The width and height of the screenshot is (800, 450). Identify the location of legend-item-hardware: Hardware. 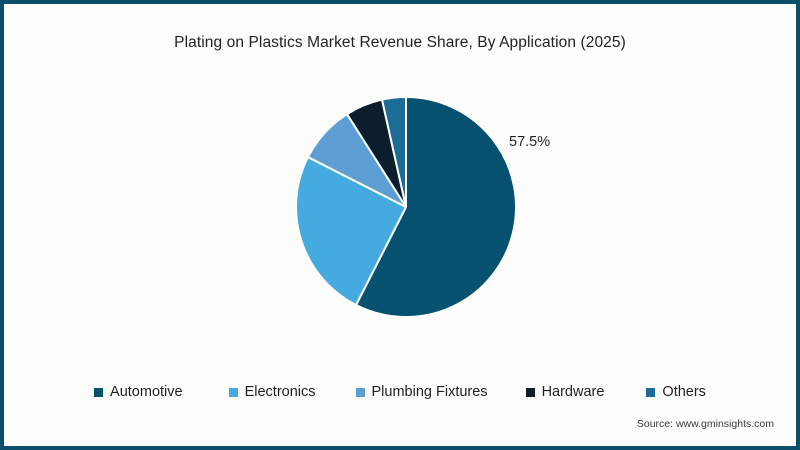
(565, 392).